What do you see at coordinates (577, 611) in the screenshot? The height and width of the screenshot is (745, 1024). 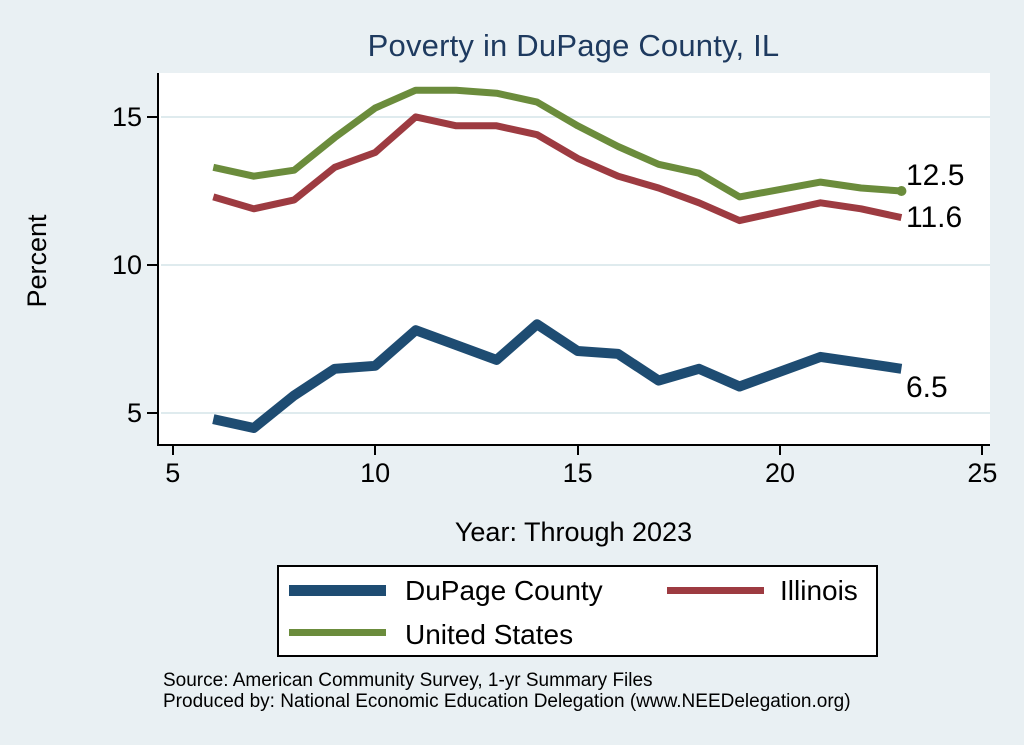 I see `legend: DuPage County Illinois United States` at bounding box center [577, 611].